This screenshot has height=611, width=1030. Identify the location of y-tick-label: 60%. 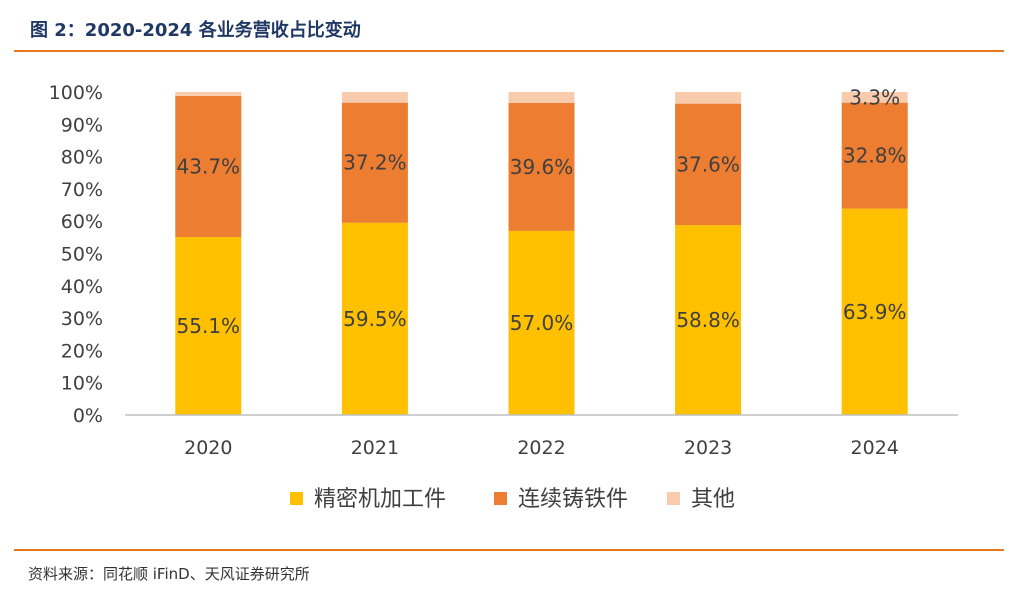
(82, 222).